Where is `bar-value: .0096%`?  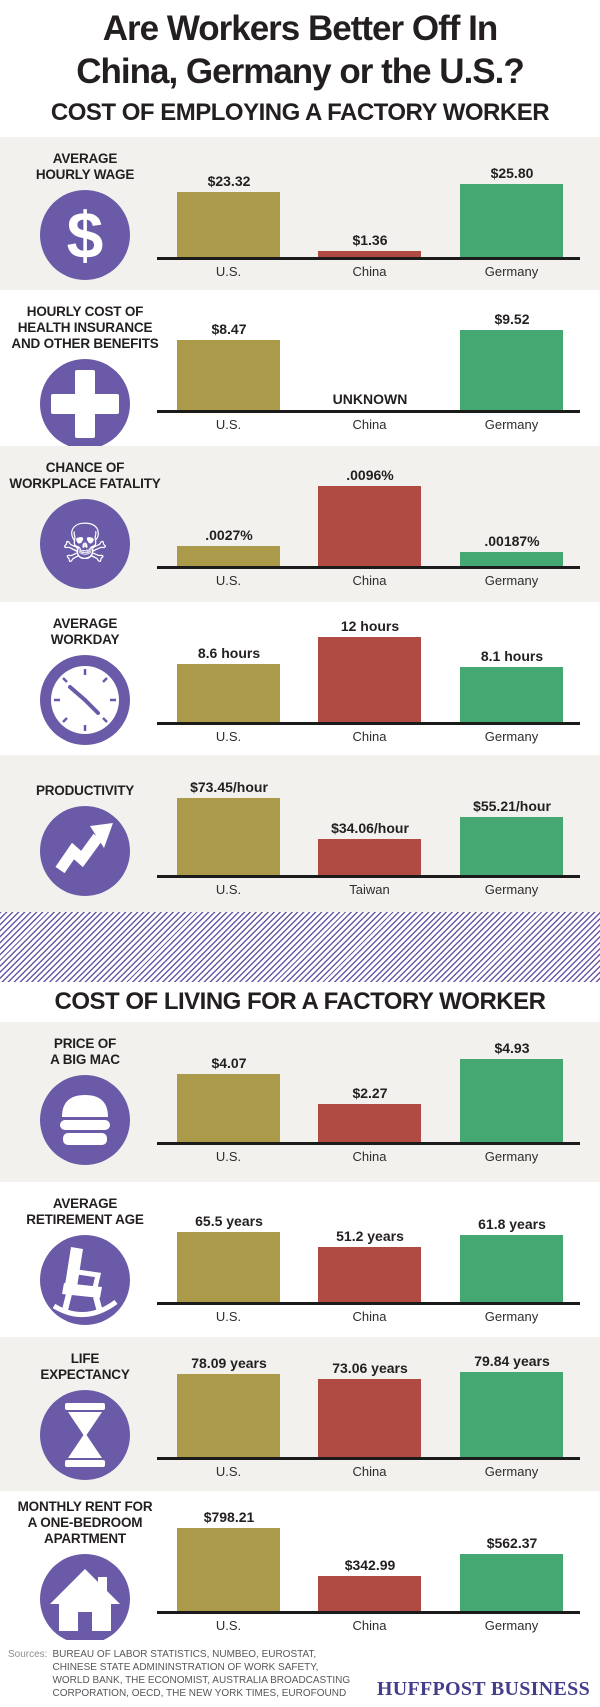
bar-value: .0096% is located at coordinates (370, 475).